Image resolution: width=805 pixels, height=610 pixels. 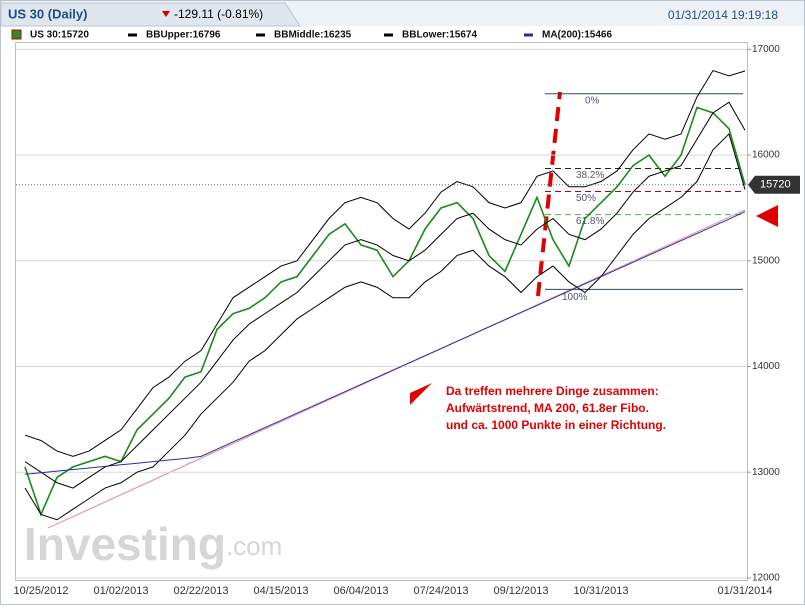 I want to click on x-tick-label: 10/31/2013, so click(x=600, y=591).